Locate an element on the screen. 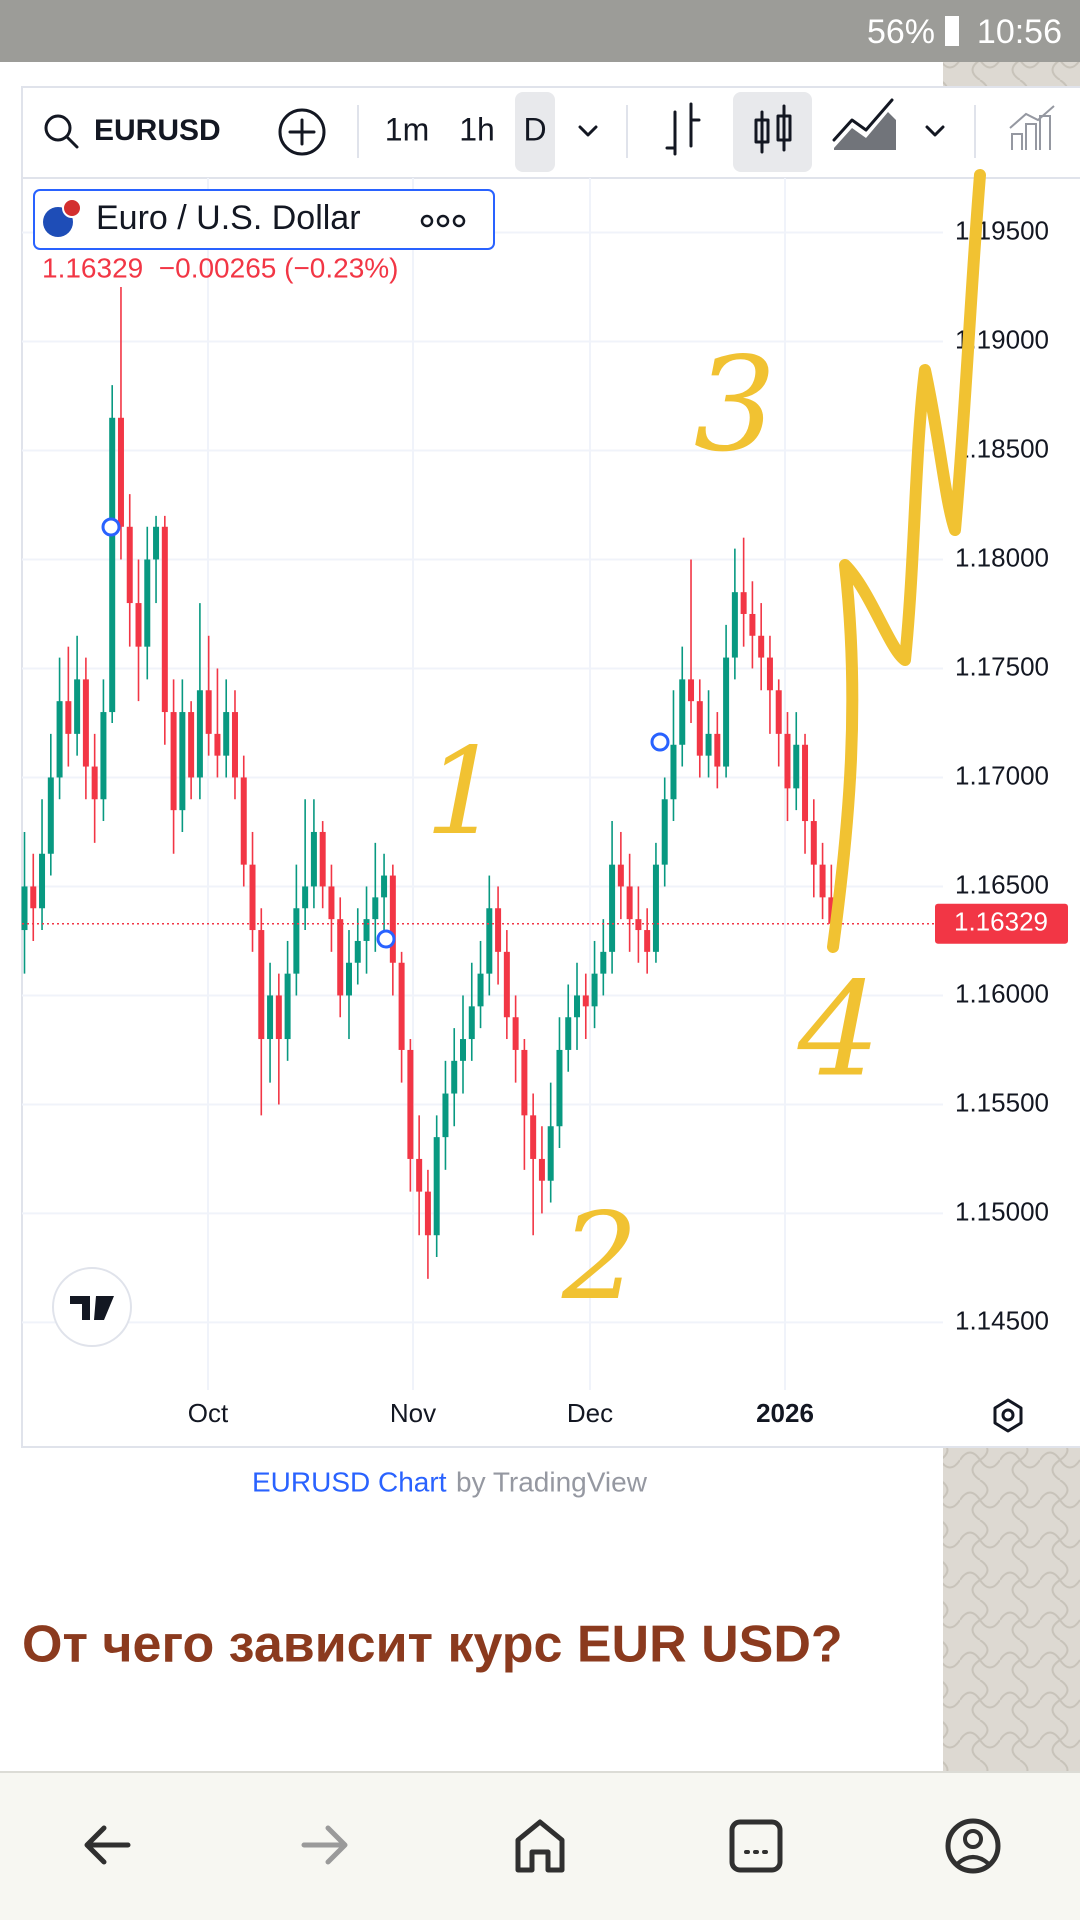  y-tick-label: 1.15000 is located at coordinates (1002, 1211).